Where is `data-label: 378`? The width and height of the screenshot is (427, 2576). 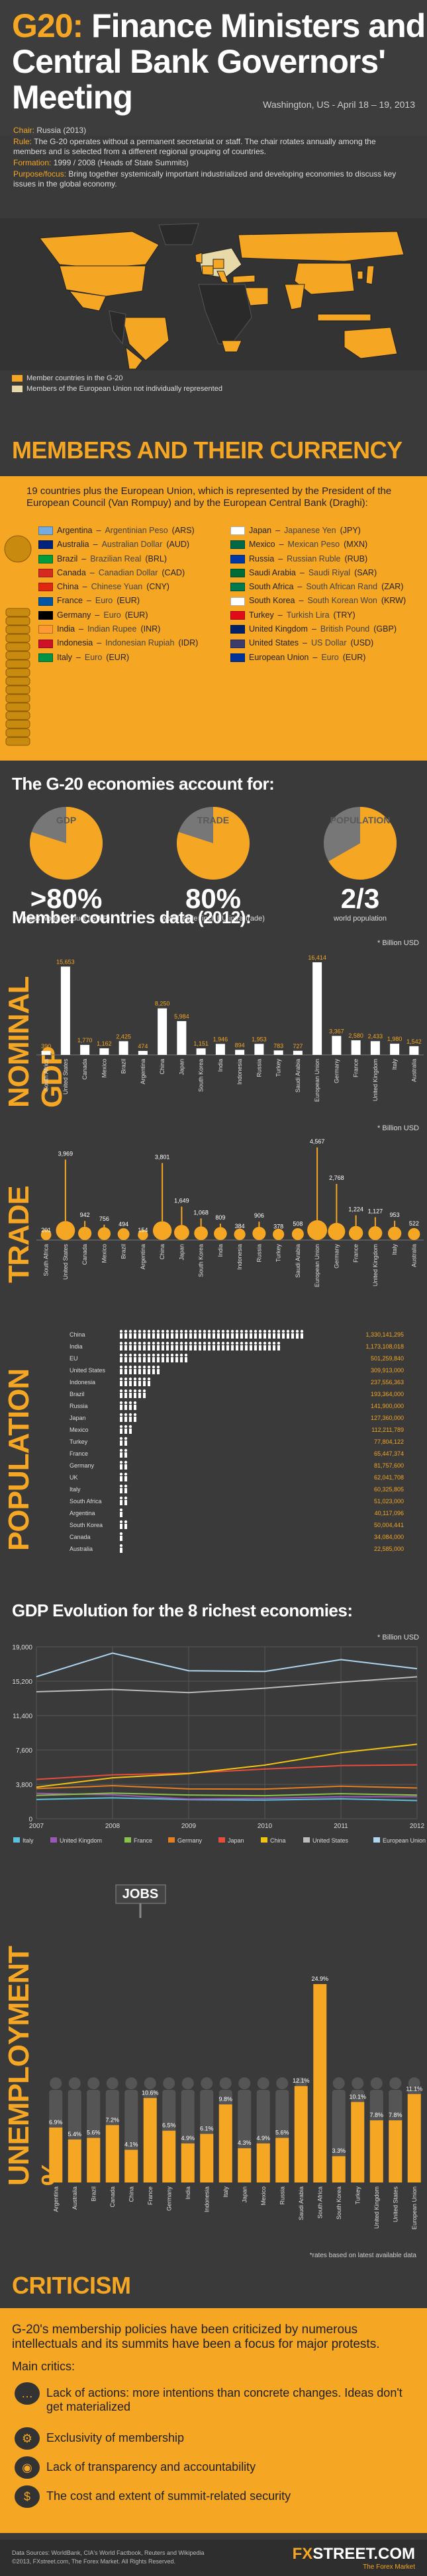 data-label: 378 is located at coordinates (278, 1226).